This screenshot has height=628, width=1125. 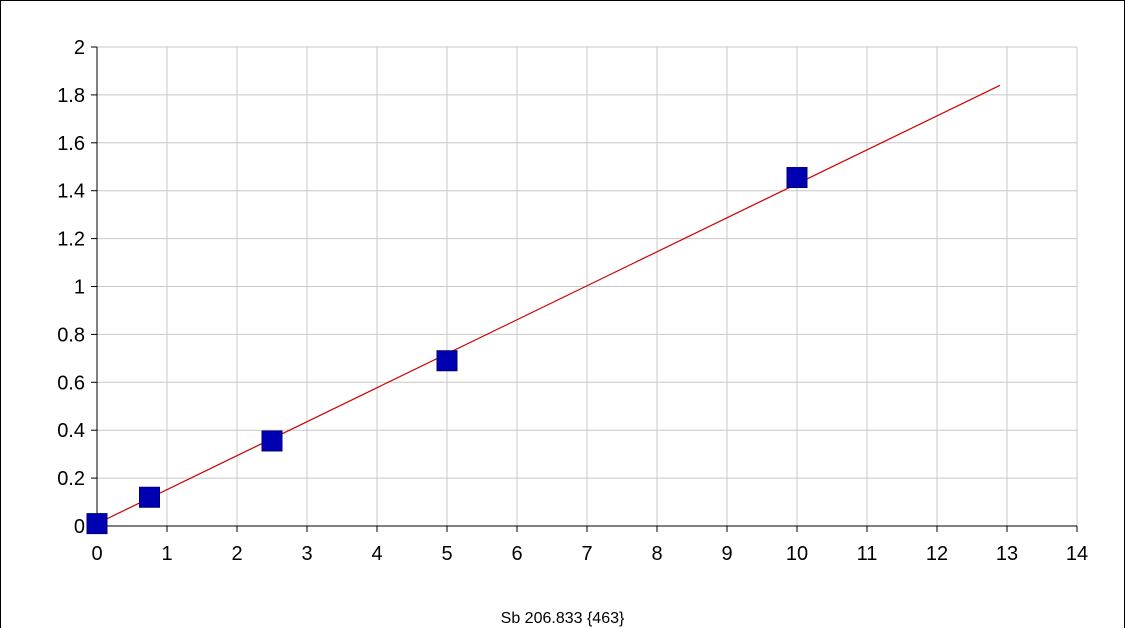 What do you see at coordinates (71, 240) in the screenshot?
I see `y-tick-label: 1.2` at bounding box center [71, 240].